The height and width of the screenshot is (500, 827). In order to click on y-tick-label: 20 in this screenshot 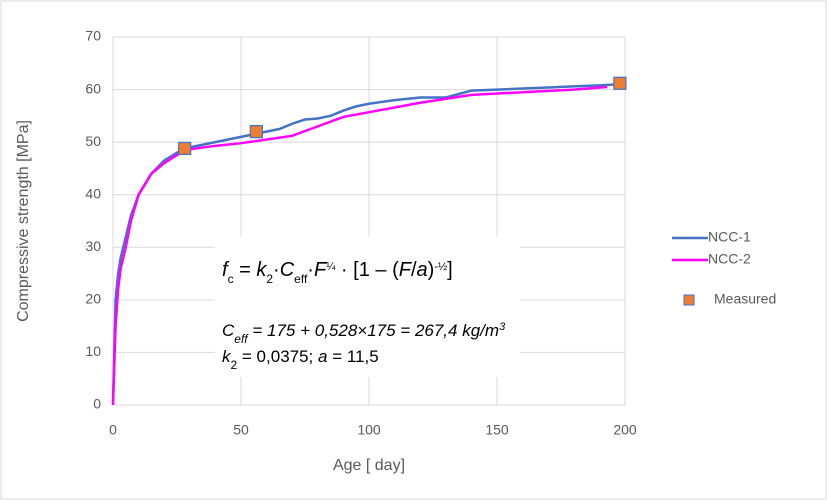, I will do `click(93, 299)`.